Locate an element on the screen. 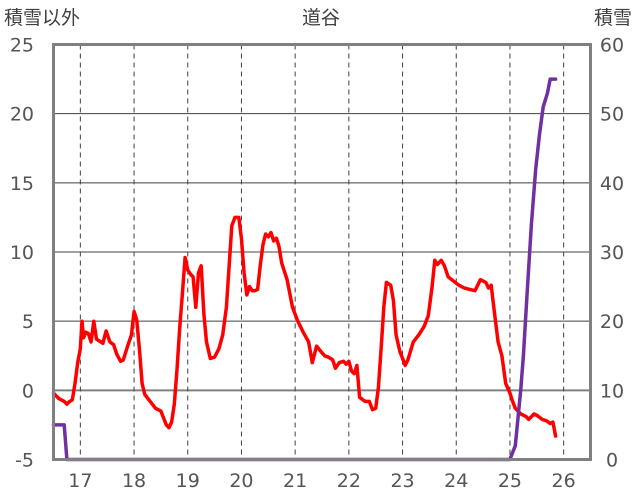 This screenshot has height=501, width=636. y-left-label: 積雪以外 is located at coordinates (42, 18).